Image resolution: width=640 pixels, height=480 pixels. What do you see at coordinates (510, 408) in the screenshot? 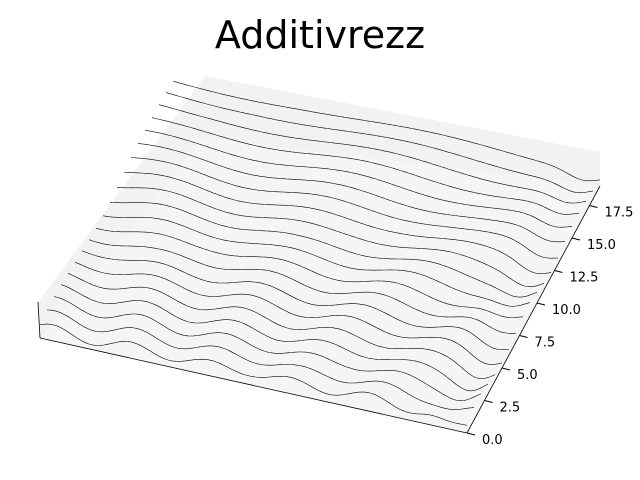
I see `y-tick-label: 2.5` at bounding box center [510, 408].